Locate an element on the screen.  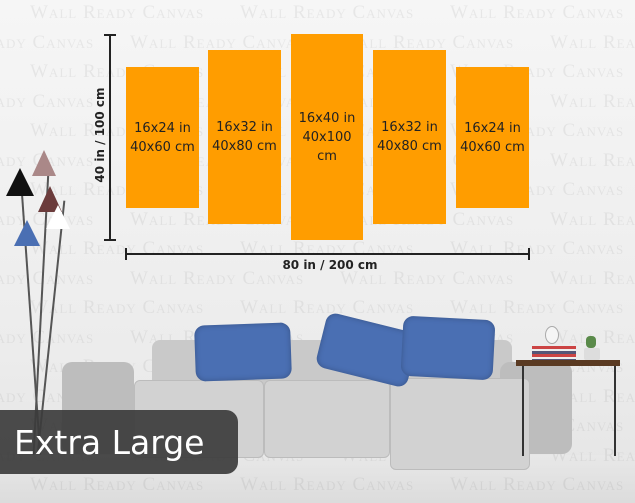
width-label: 80 in / 200 cm is located at coordinates (330, 265).